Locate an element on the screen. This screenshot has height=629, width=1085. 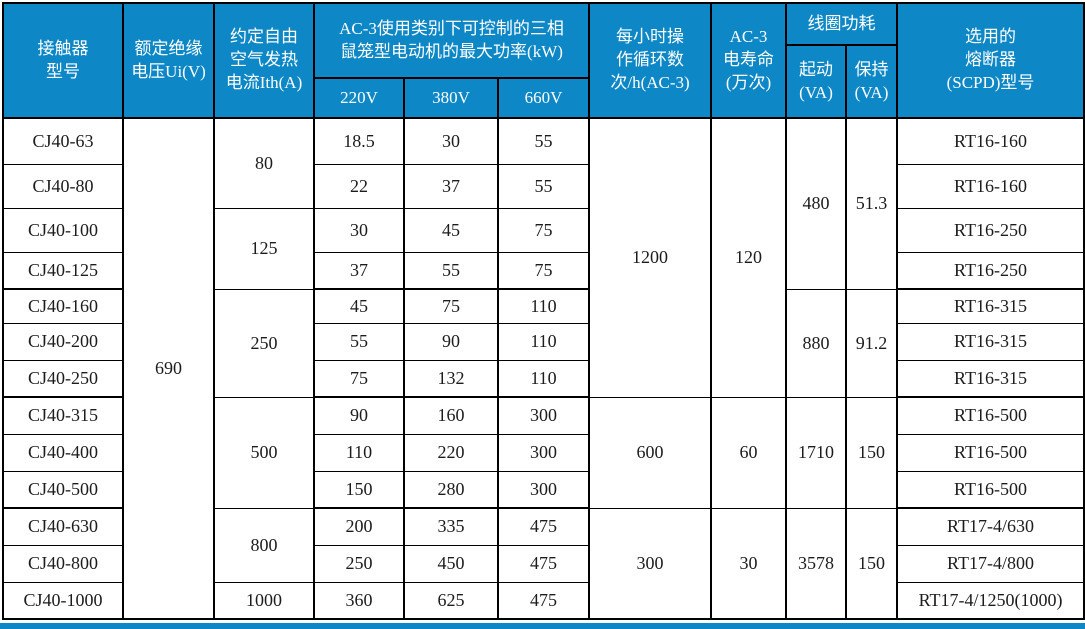
cell-model: CJ40-800 is located at coordinates (63, 563).